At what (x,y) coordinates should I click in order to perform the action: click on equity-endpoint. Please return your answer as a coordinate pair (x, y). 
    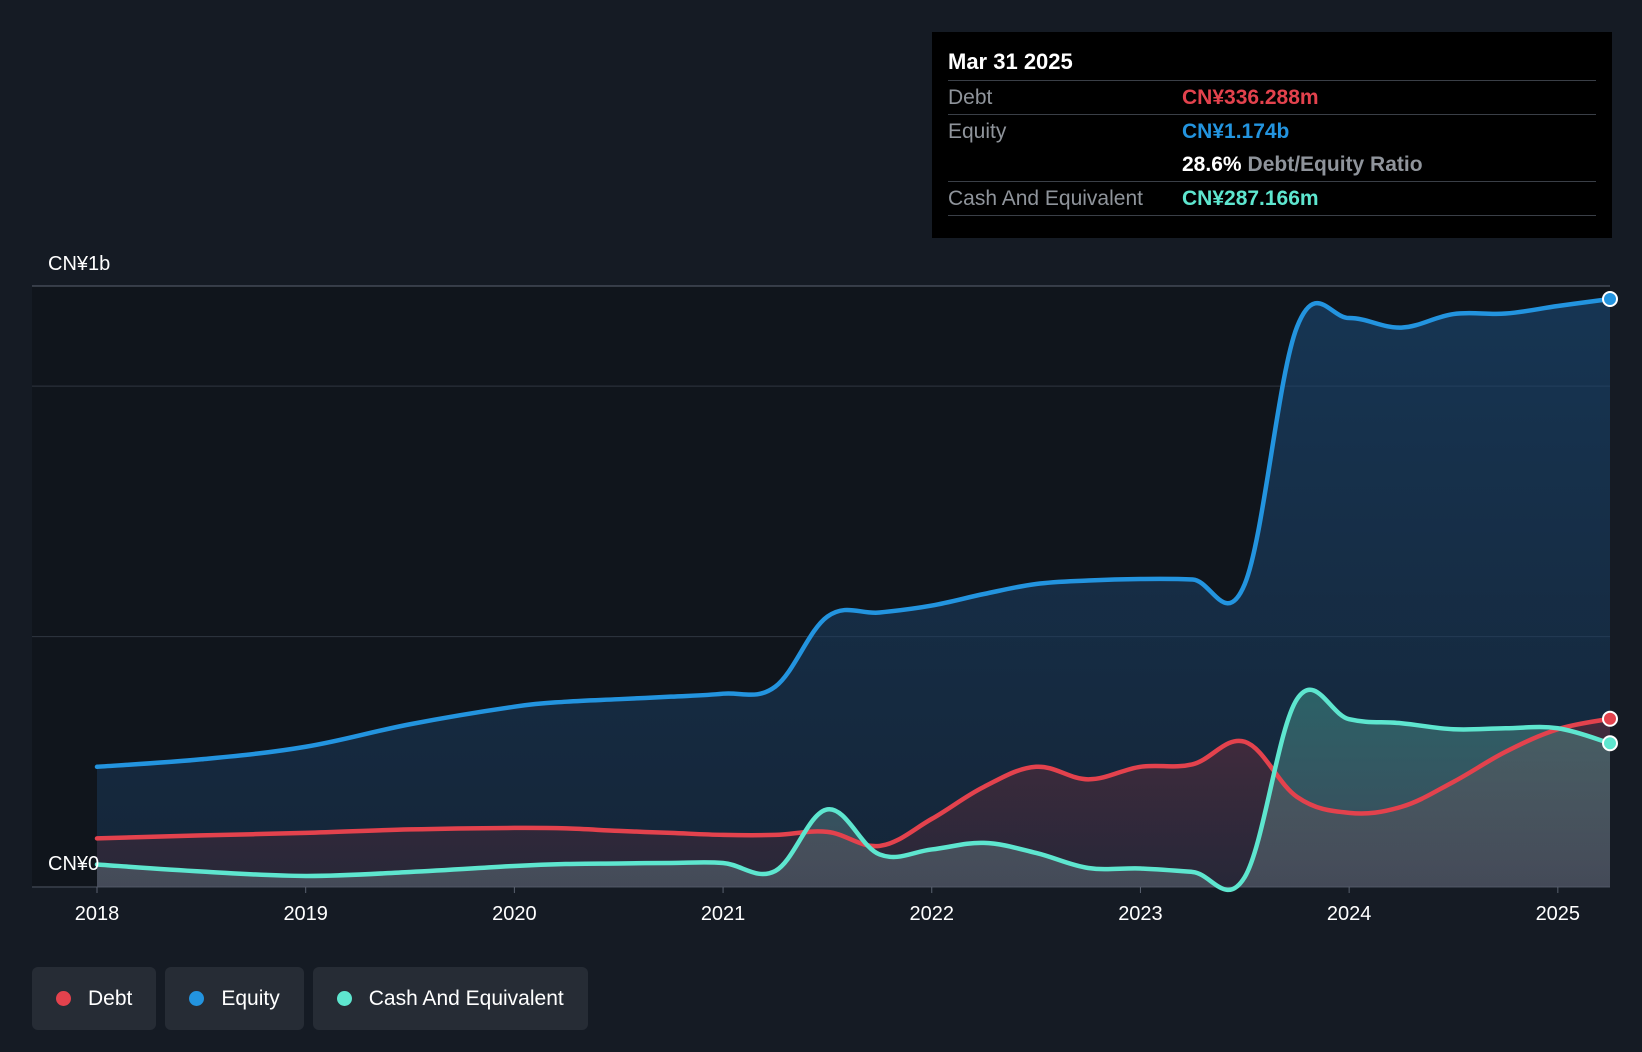
    Looking at the image, I should click on (1610, 299).